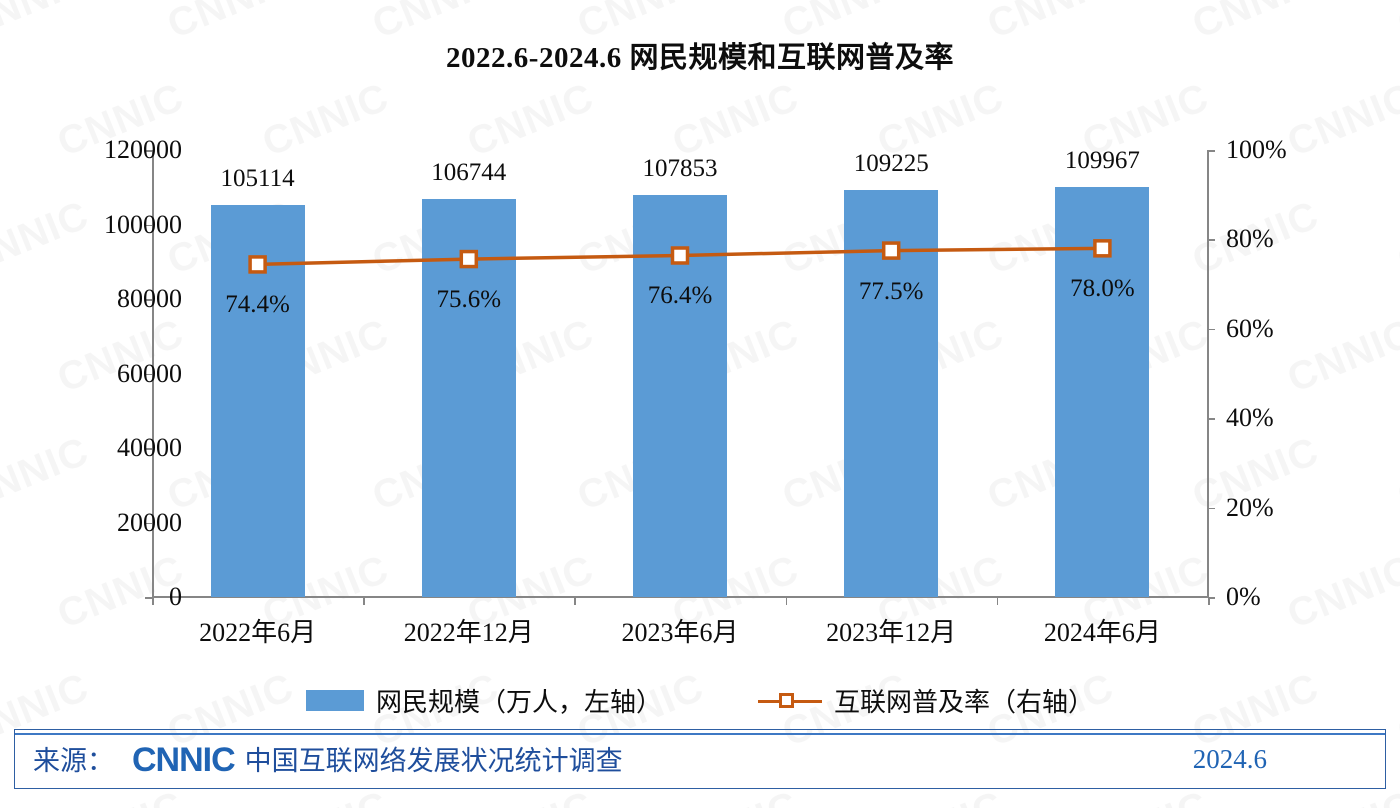  I want to click on y-axis-left-tick-label: 0, so click(175, 596).